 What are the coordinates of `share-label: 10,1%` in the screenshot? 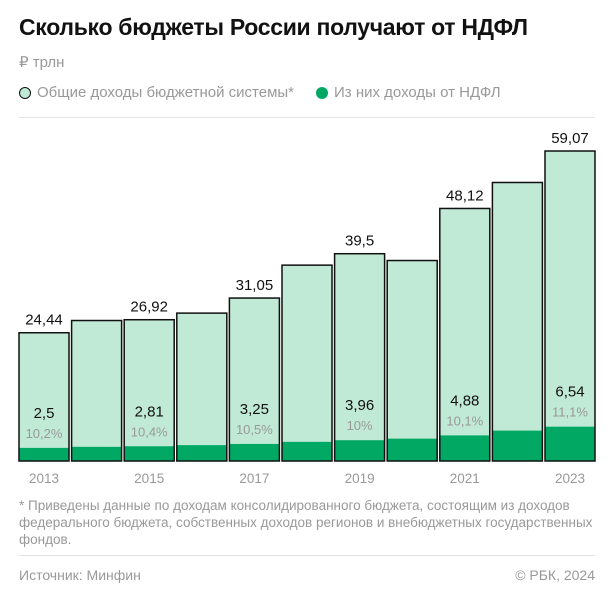 It's located at (464, 420).